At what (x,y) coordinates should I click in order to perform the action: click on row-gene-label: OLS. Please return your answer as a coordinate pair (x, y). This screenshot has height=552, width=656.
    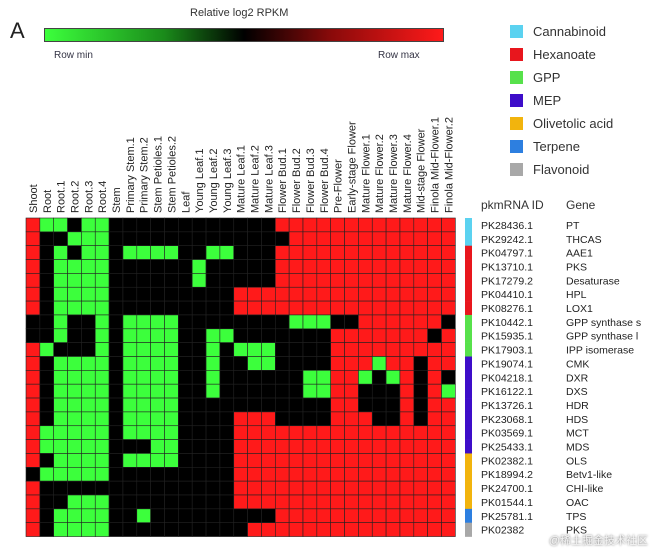
    Looking at the image, I should click on (576, 461).